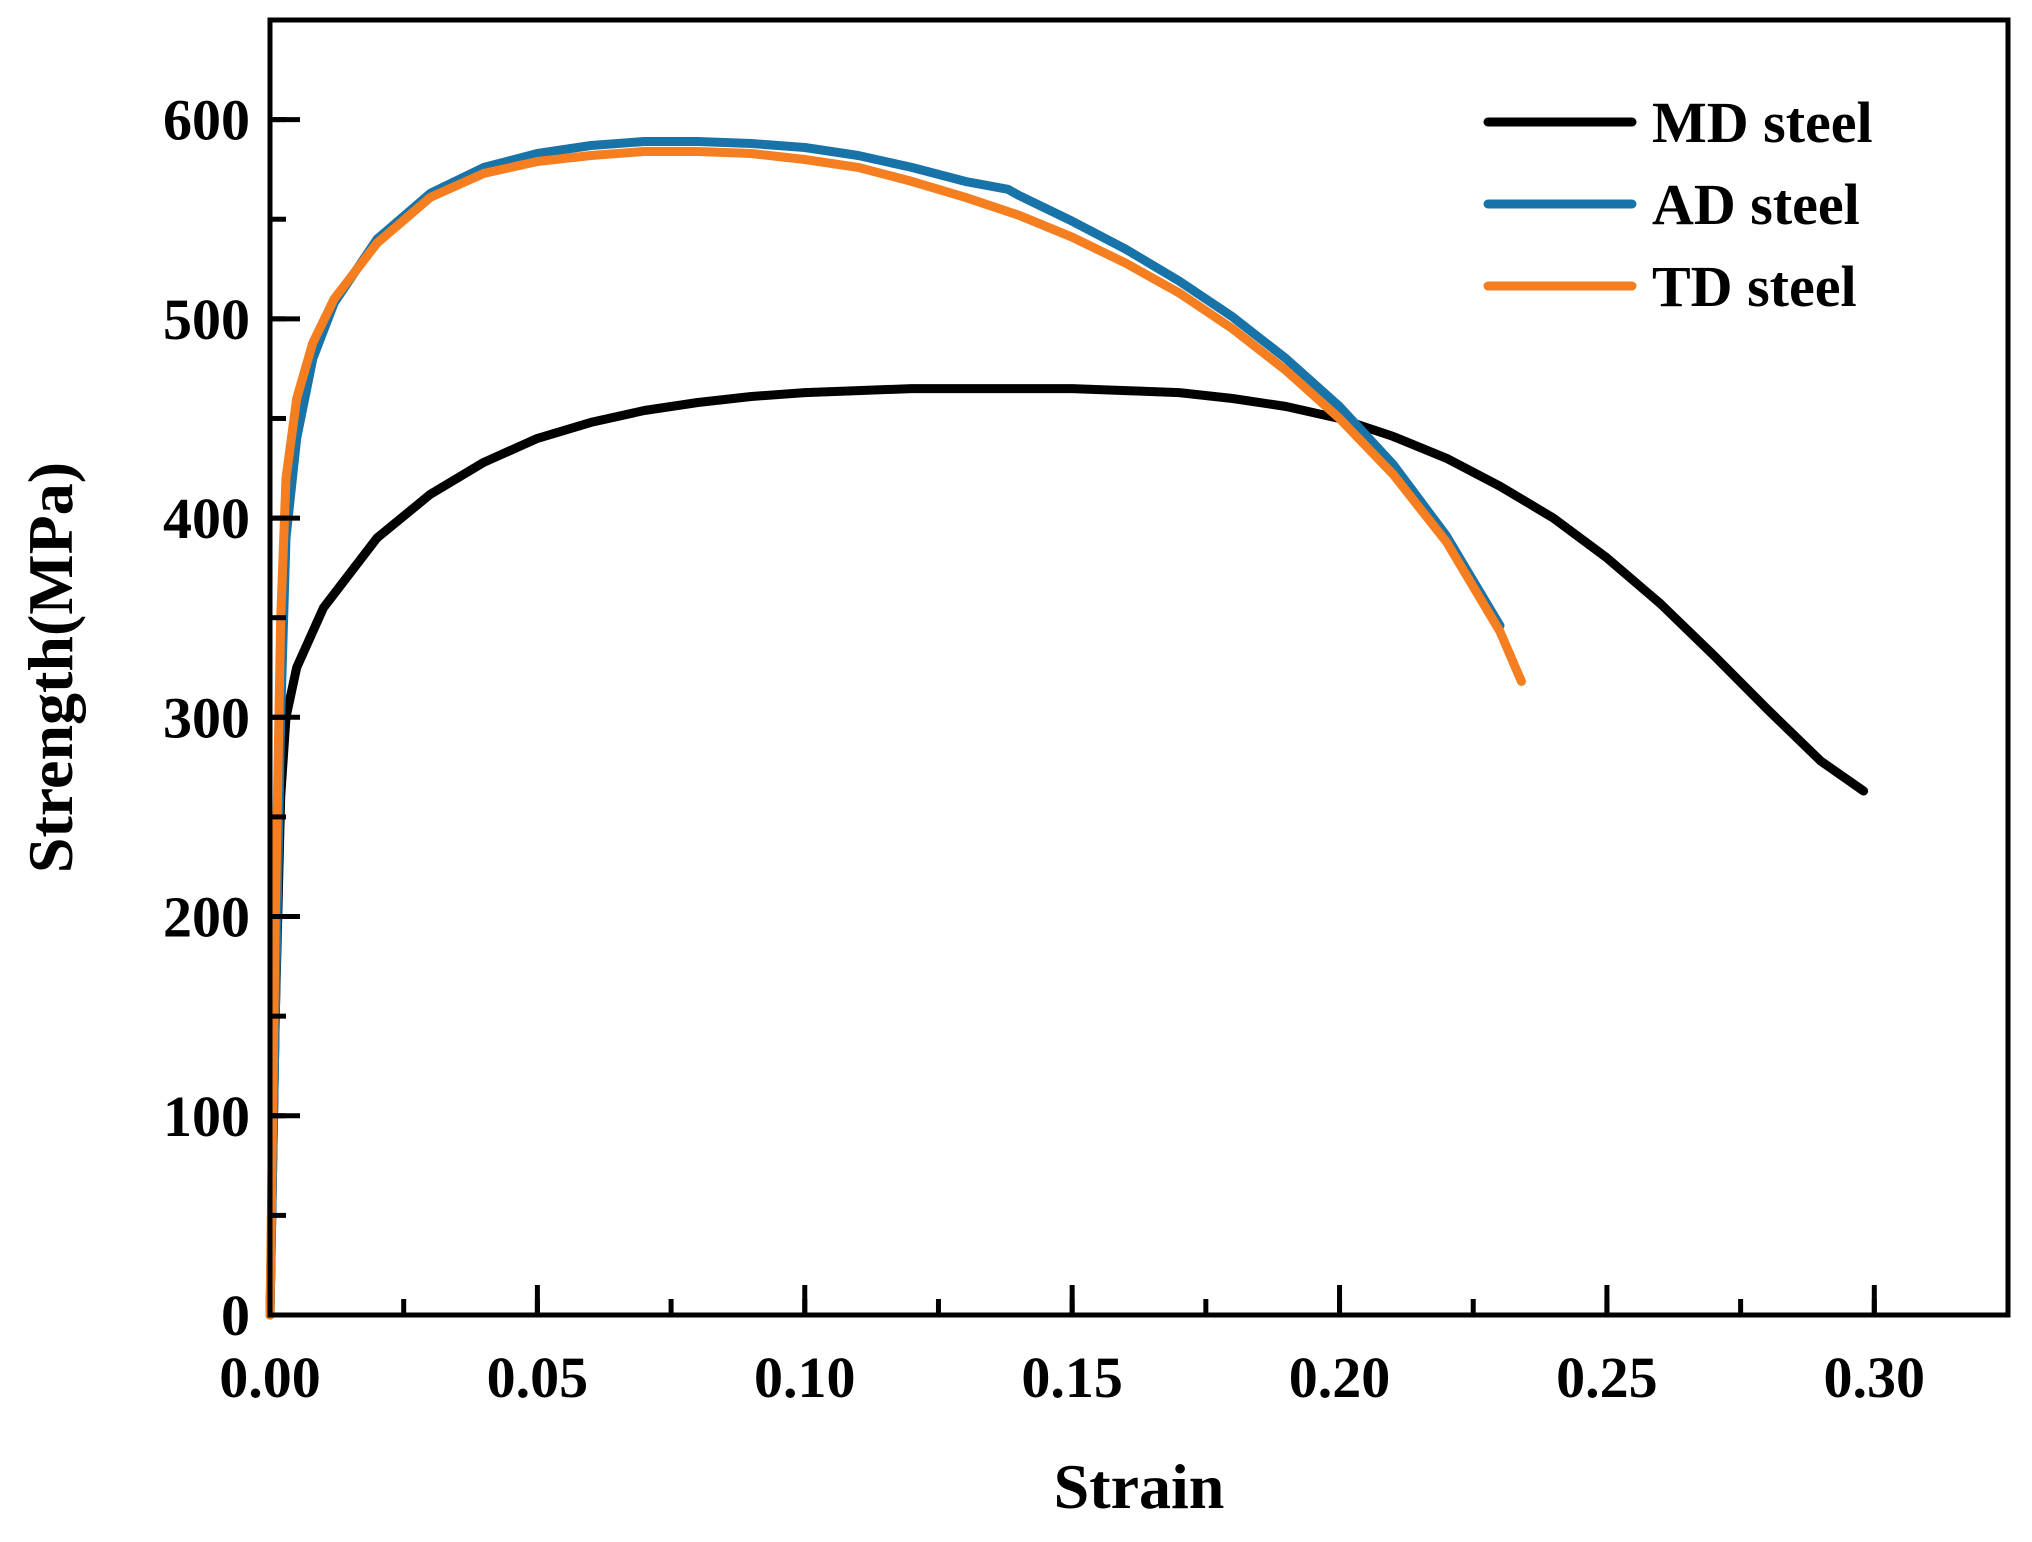  What do you see at coordinates (235, 1315) in the screenshot?
I see `y-tick-label: 0` at bounding box center [235, 1315].